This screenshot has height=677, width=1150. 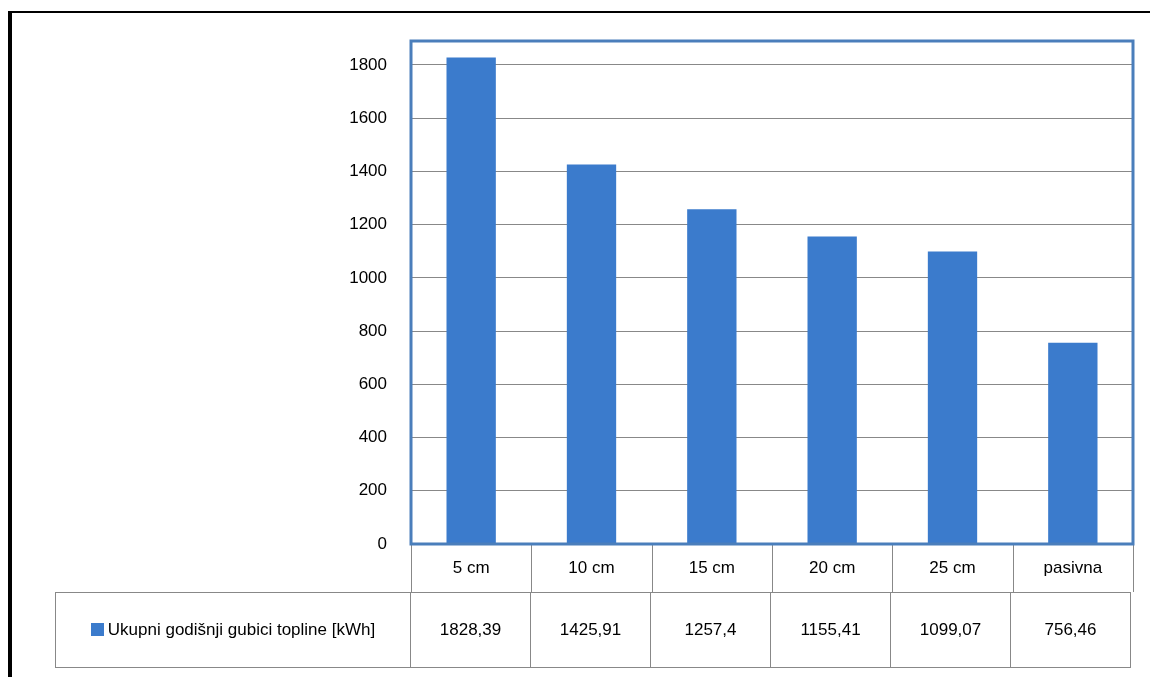 I want to click on data-label: 1425,91, so click(x=590, y=630).